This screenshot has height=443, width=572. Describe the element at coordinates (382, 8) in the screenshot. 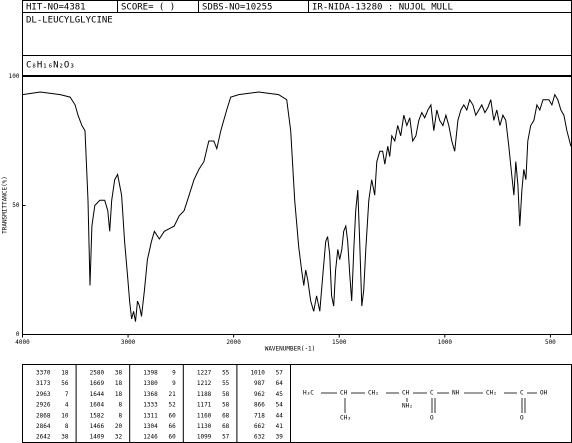

I see `method: IR-NIDA-13280 : NUJOL MULL` at that location.